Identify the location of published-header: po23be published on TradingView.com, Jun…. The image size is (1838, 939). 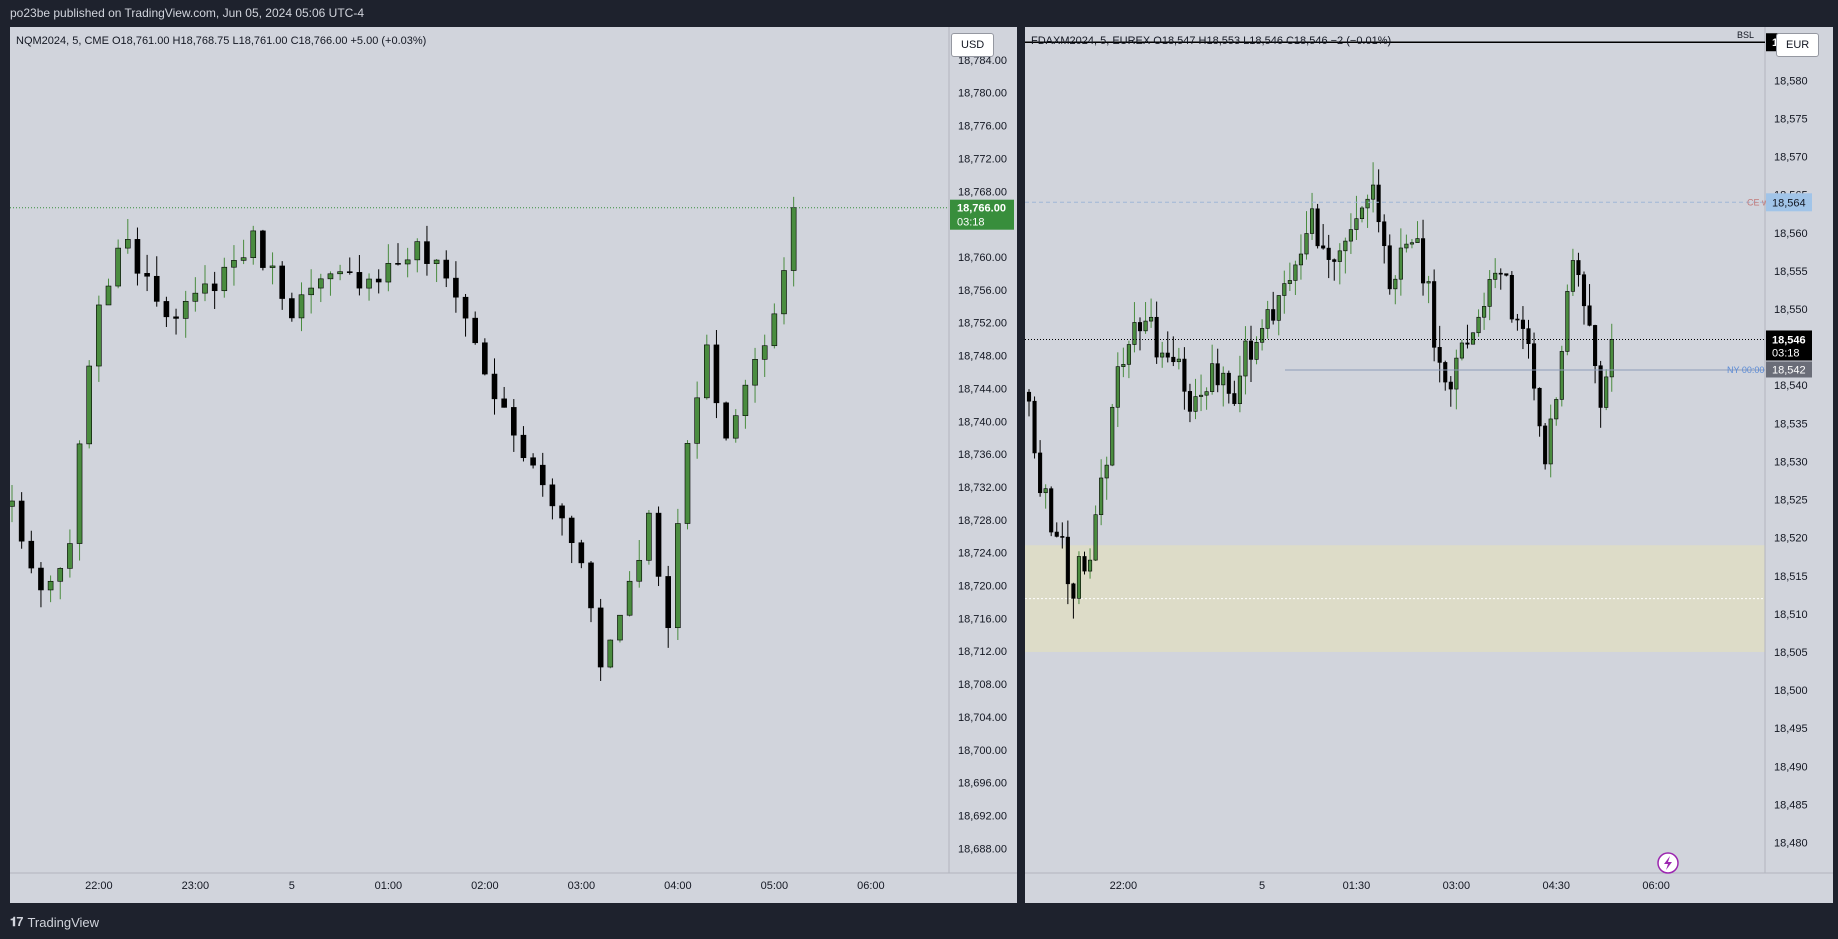
(919, 13).